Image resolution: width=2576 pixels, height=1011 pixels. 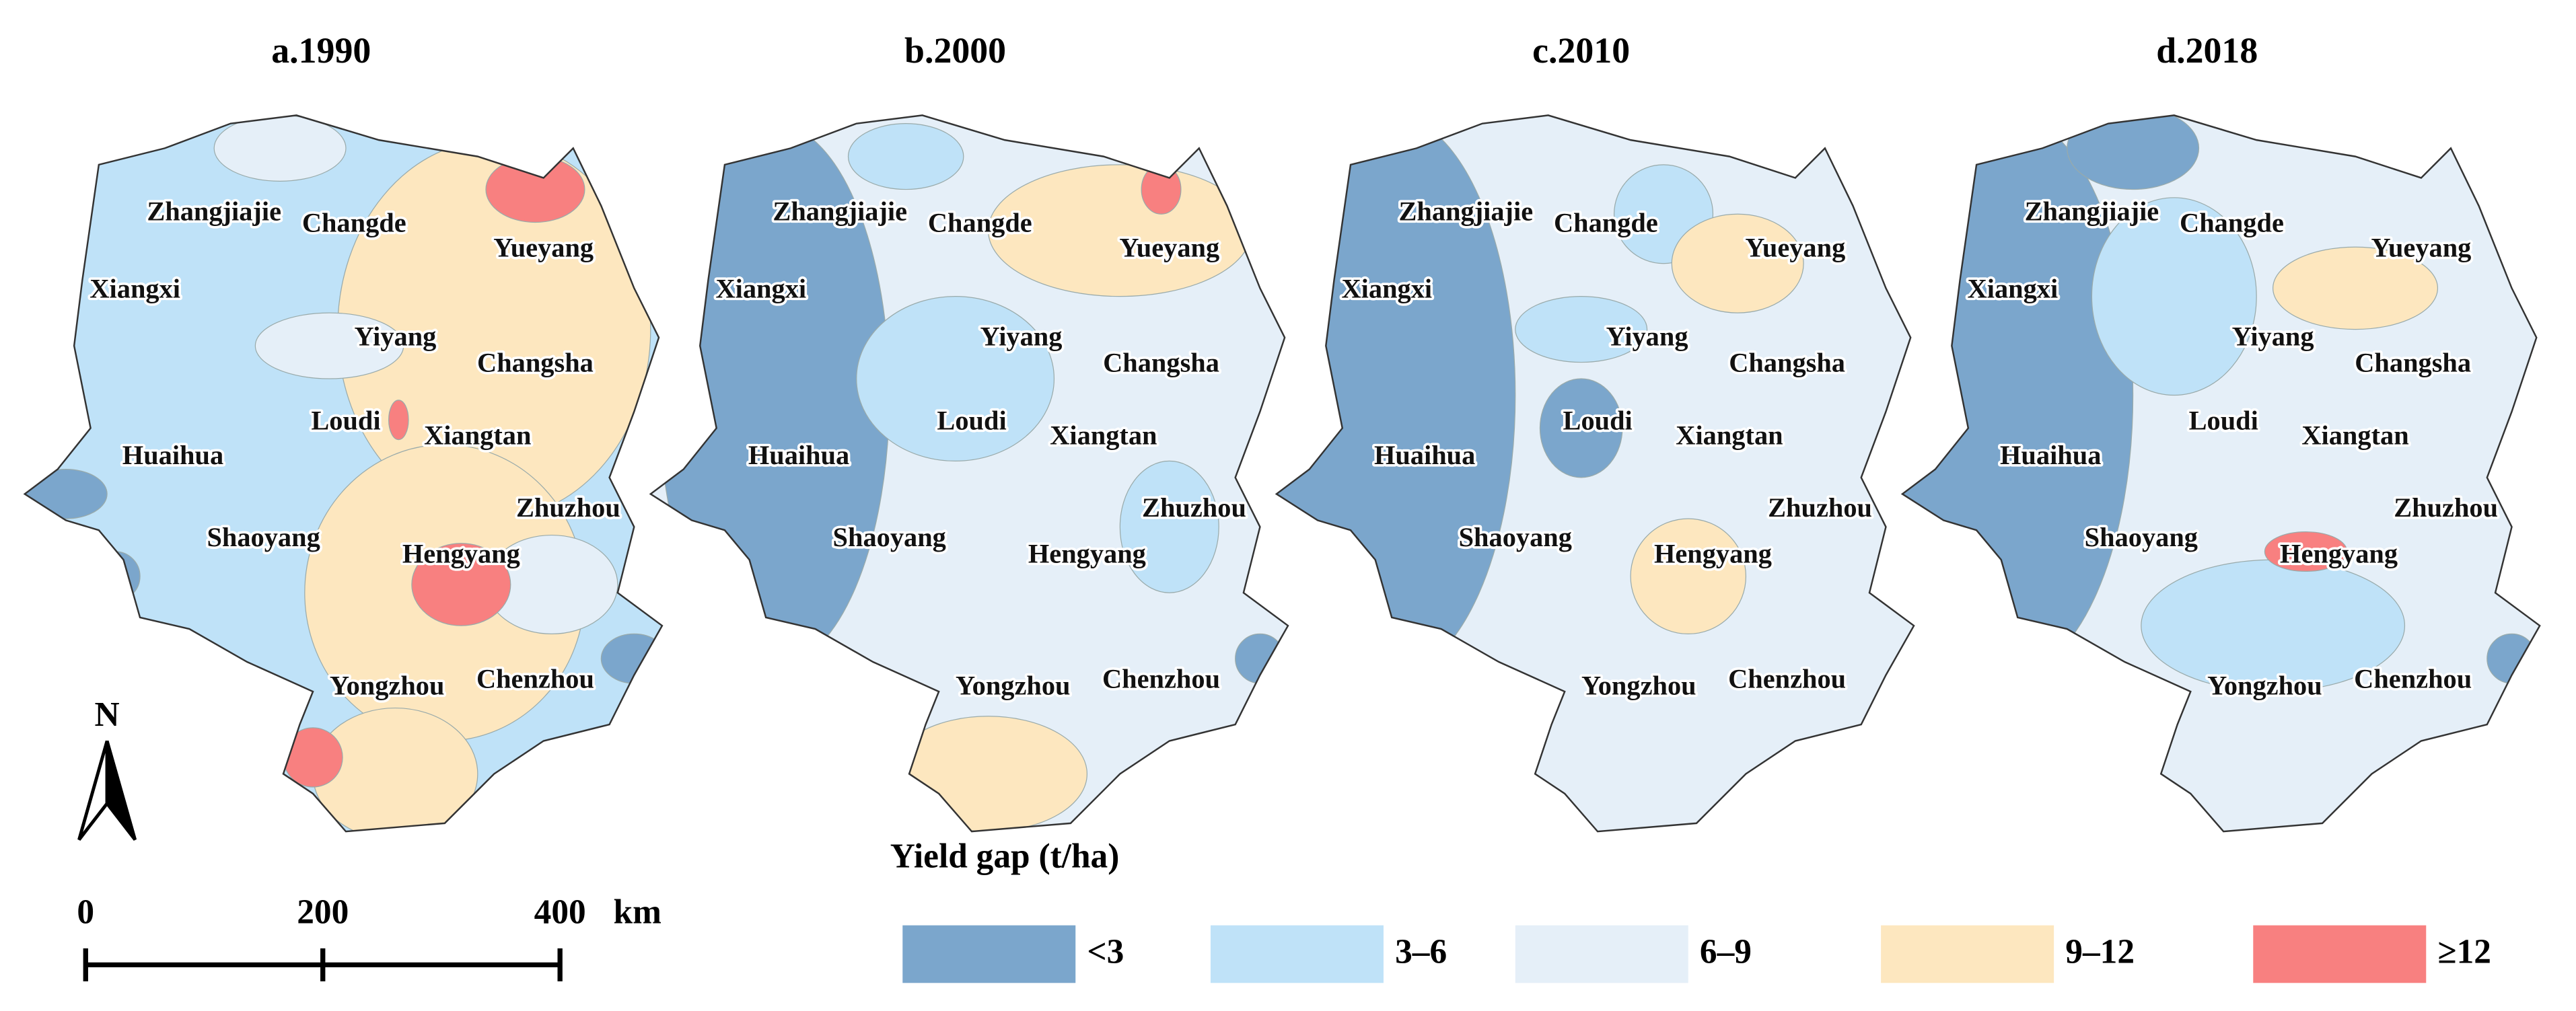 What do you see at coordinates (323, 912) in the screenshot?
I see `scale-label: 200` at bounding box center [323, 912].